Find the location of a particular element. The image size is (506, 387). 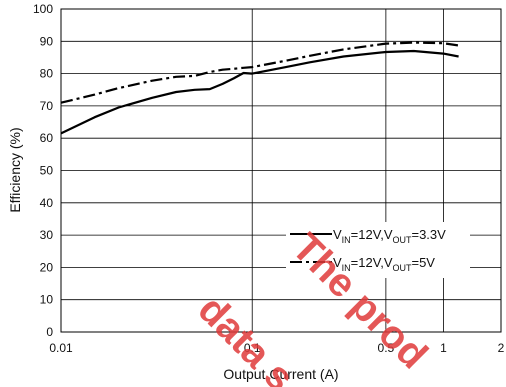

y-axis-title: Efficiency (%) is located at coordinates (15, 169).